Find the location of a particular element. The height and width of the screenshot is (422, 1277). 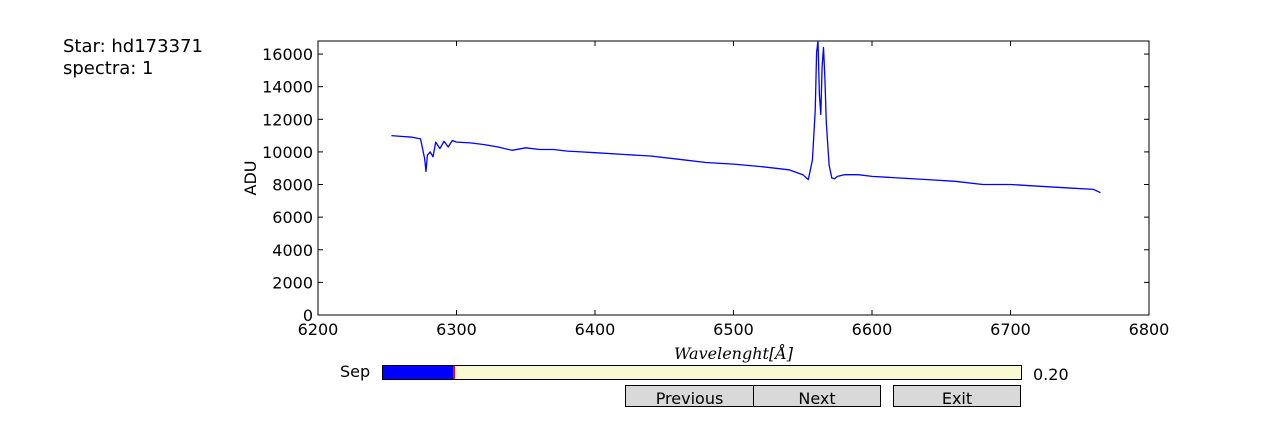

y-tick-label: 0 is located at coordinates (308, 315).